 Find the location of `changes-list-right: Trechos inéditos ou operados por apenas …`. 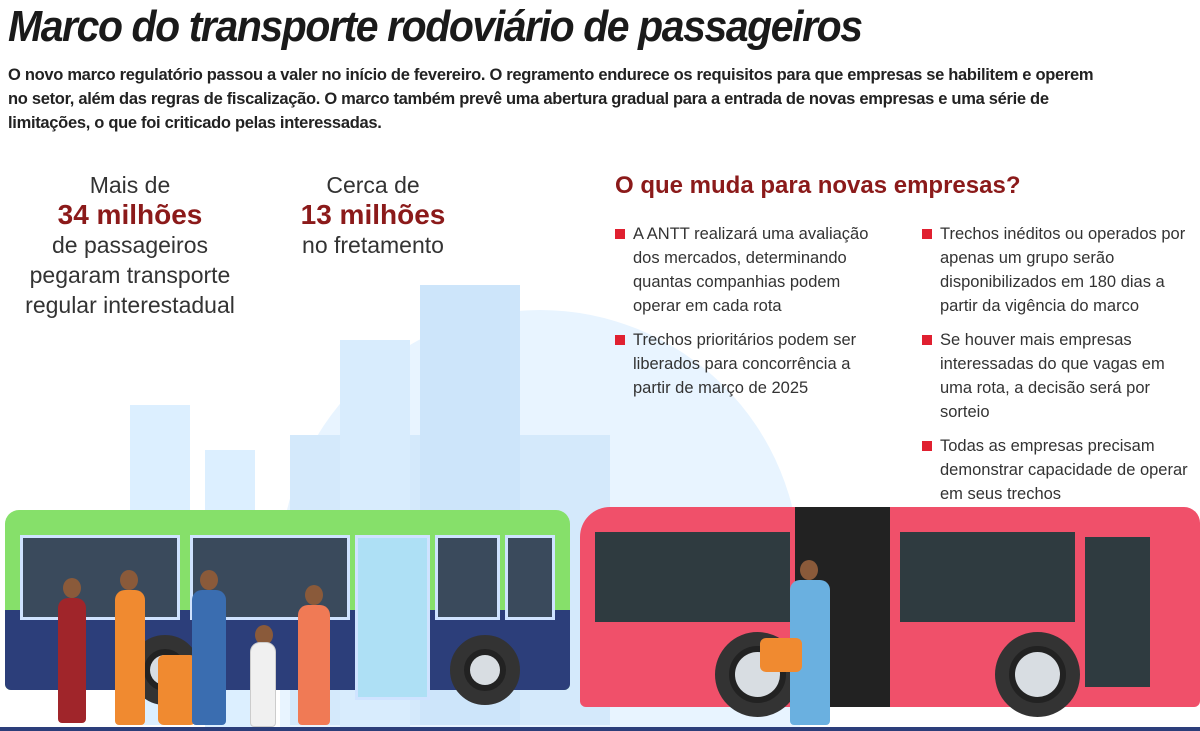

changes-list-right: Trechos inéditos ou operados por apenas … is located at coordinates (1057, 369).